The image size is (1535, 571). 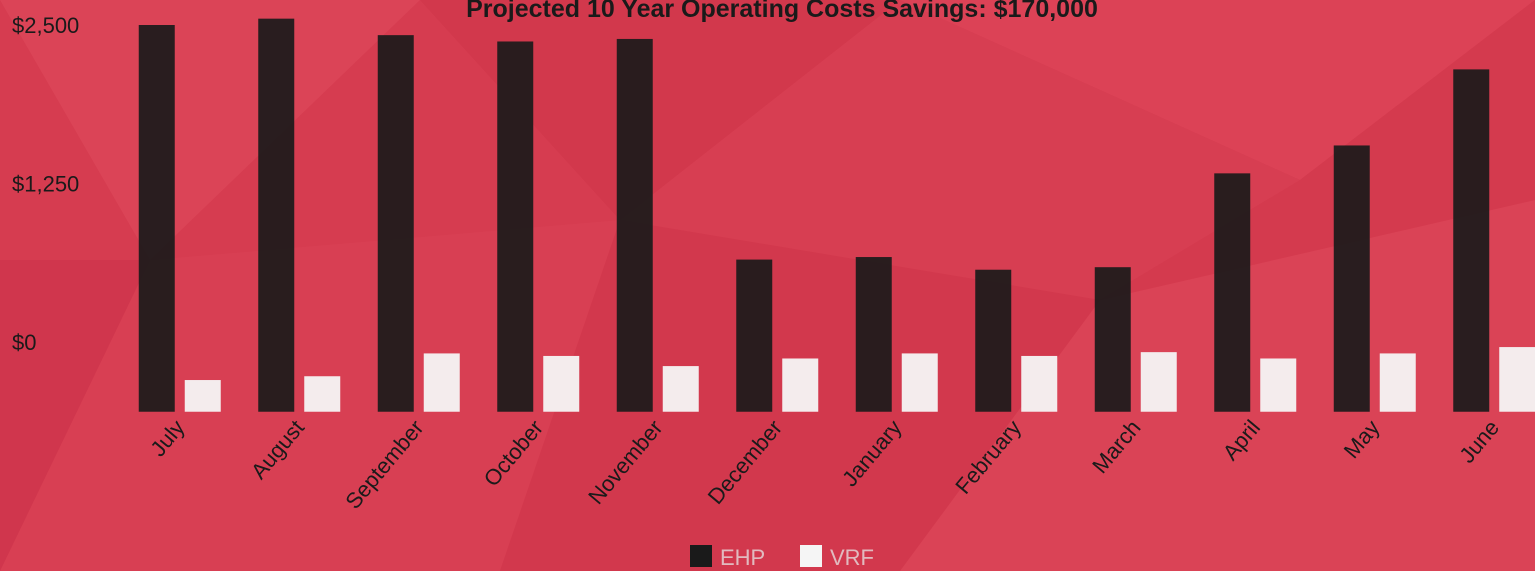 I want to click on x-tick-label: November, so click(x=625, y=462).